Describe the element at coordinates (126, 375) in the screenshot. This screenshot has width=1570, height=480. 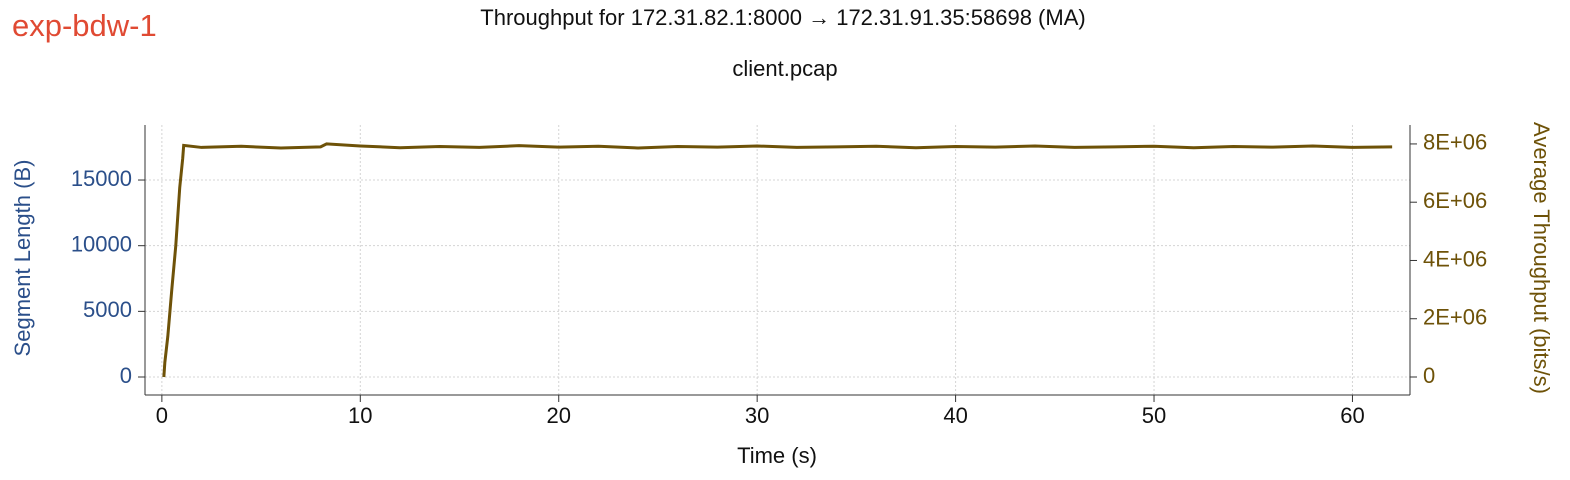
I see `y-tick-label: 0` at that location.